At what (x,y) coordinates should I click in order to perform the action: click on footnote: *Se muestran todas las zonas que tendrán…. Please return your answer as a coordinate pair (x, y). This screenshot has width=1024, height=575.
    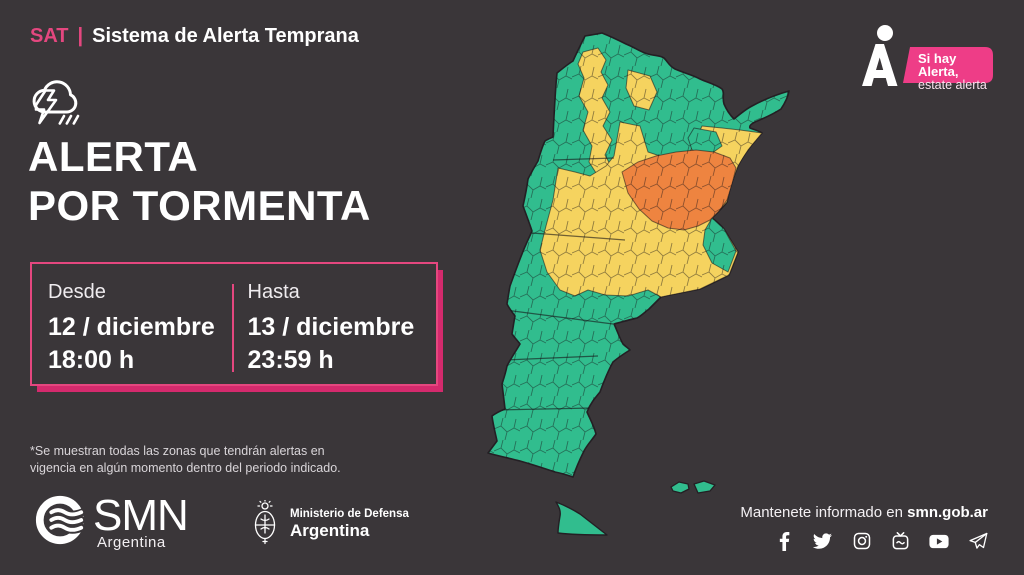
    Looking at the image, I should click on (185, 460).